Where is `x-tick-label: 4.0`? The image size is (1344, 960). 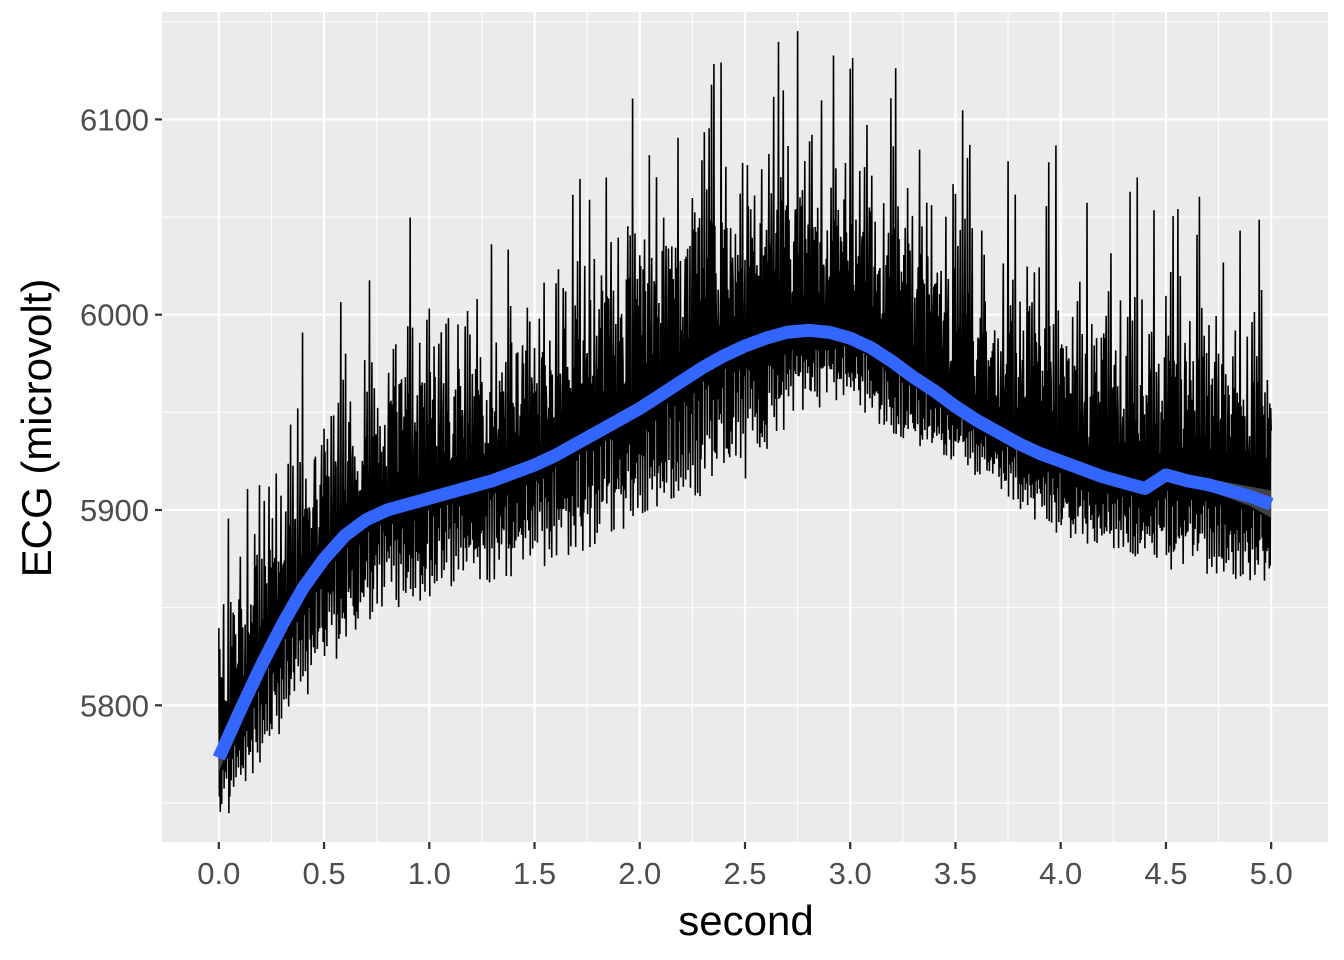 x-tick-label: 4.0 is located at coordinates (1060, 873).